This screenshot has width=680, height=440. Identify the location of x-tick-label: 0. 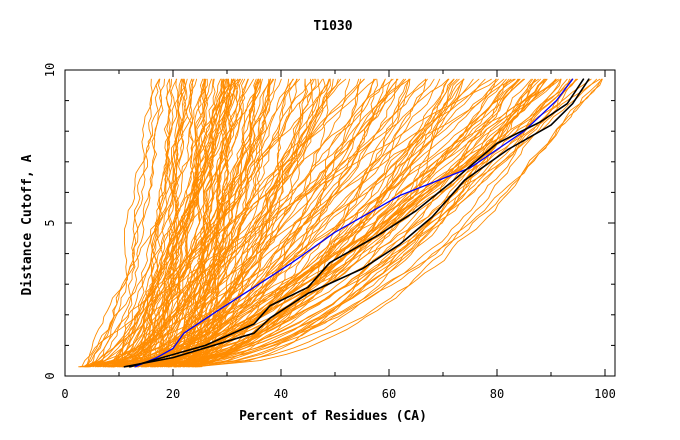
(64, 394).